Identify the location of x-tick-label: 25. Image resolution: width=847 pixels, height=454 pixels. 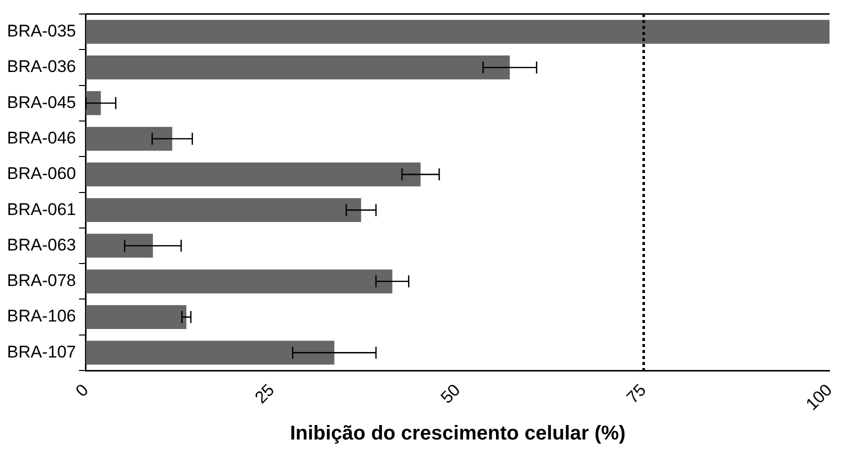
(264, 394).